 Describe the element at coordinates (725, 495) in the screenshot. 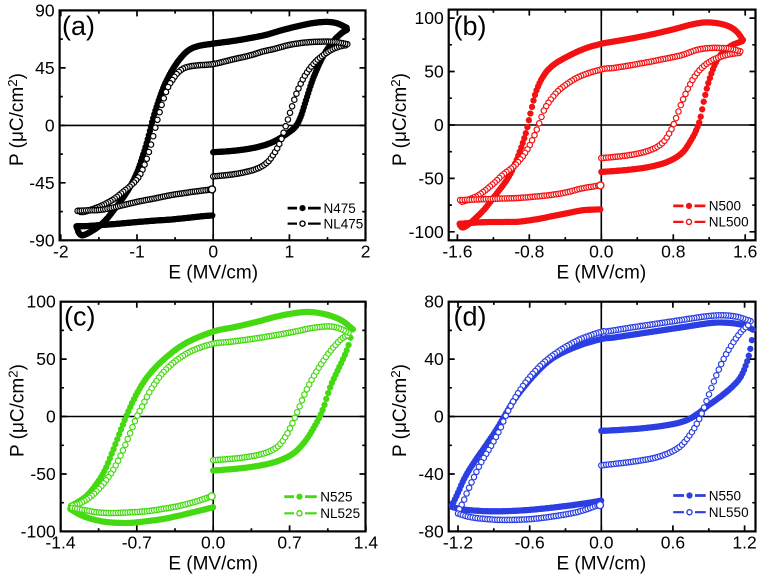

I see `svg-text: N550` at that location.